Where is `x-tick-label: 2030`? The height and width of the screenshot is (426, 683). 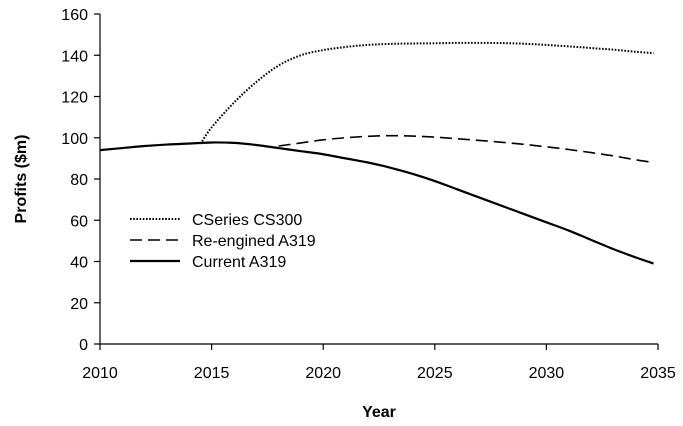 x-tick-label: 2030 is located at coordinates (547, 373).